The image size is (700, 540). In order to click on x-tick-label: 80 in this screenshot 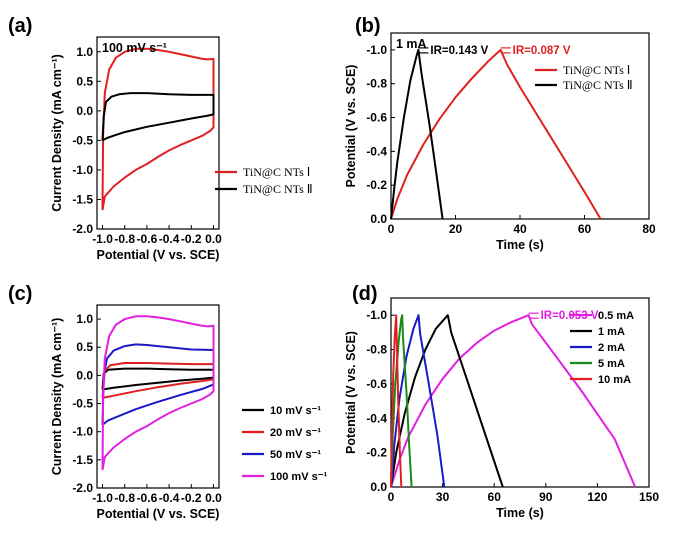, I will do `click(649, 229)`.